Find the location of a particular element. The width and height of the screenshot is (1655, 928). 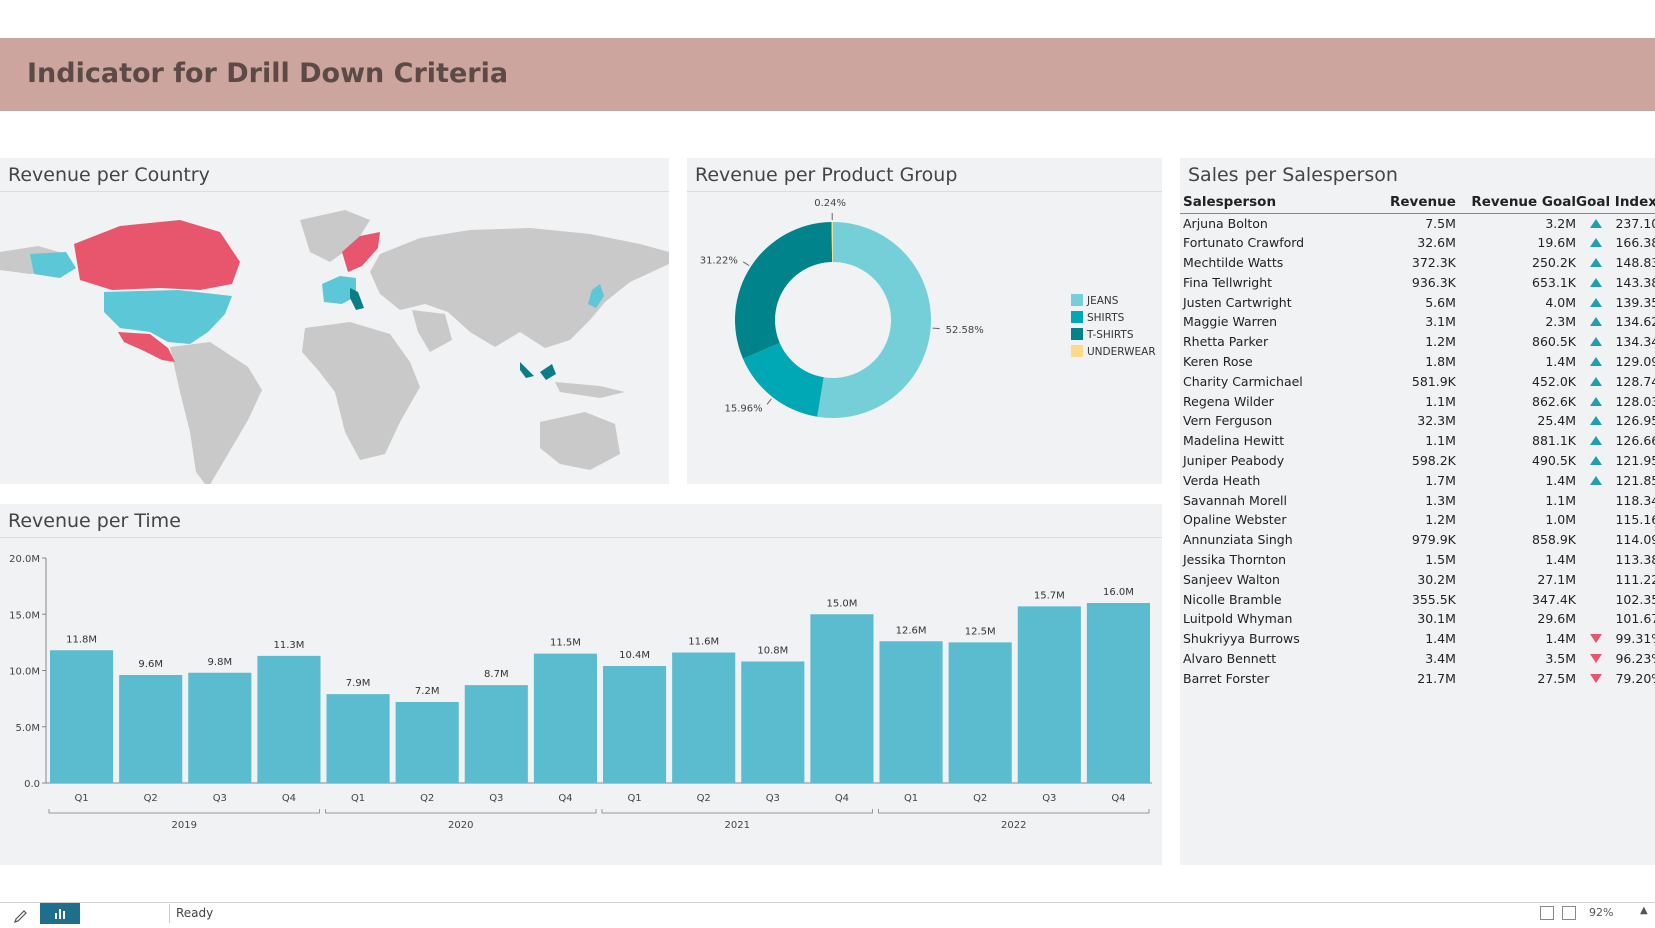

revenue-goal-cell: 862.6K is located at coordinates (1516, 401).